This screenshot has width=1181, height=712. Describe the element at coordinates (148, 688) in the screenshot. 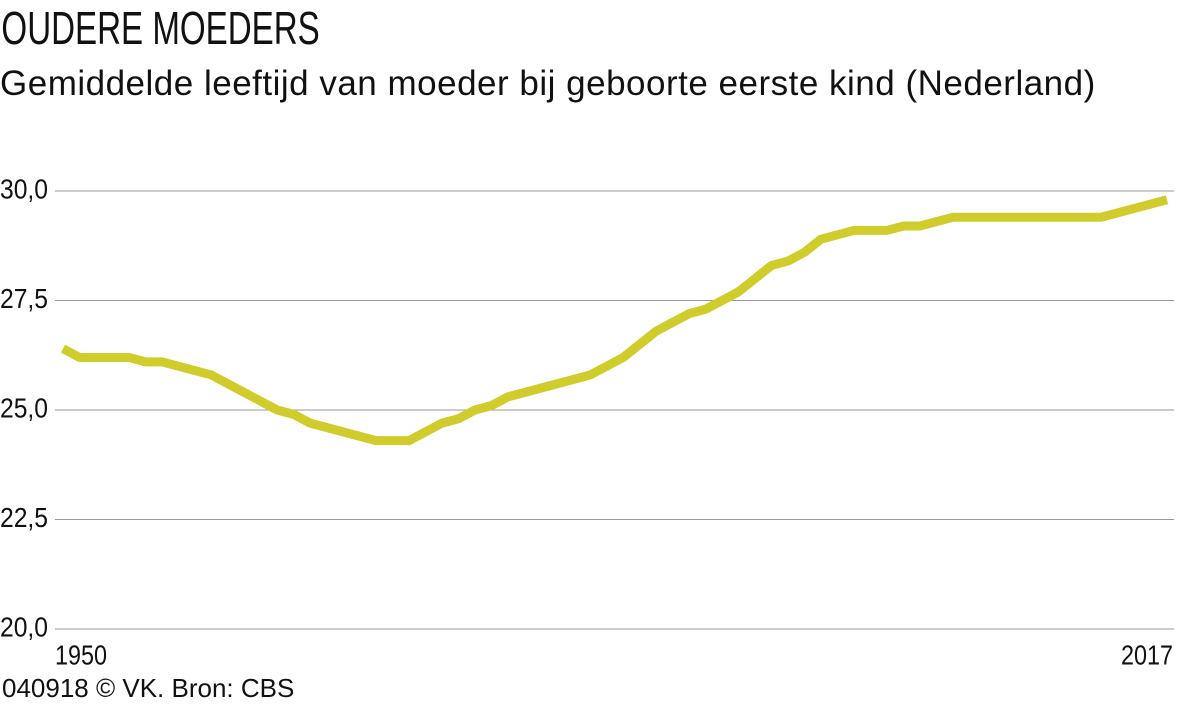

I see `source: 040918 © VK. Bron: CBS` at that location.